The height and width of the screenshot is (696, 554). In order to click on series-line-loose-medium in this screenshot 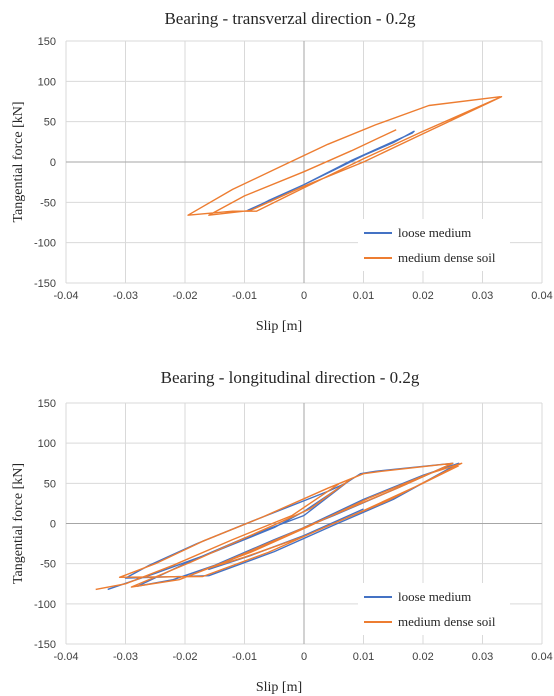, I will do `click(331, 171)`.